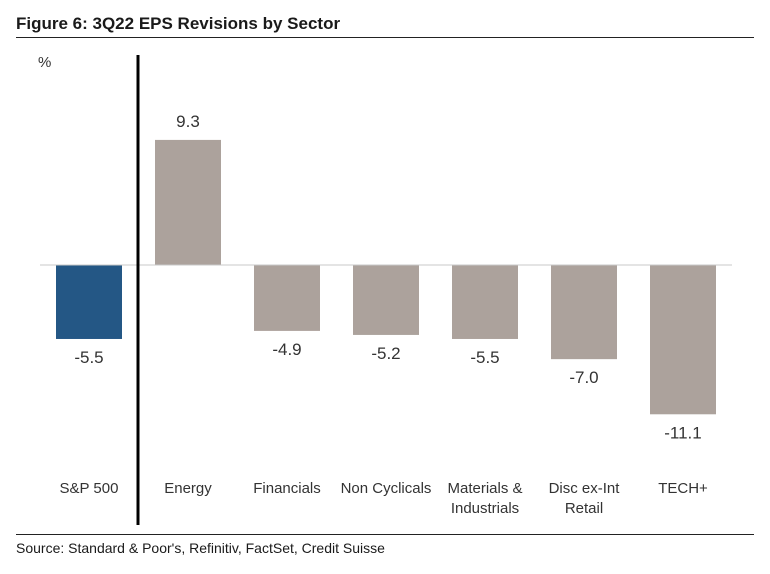 This screenshot has height=574, width=770. I want to click on chart-title: Figure 6: 3Q22 EPS Revisions by Sector, so click(178, 23).